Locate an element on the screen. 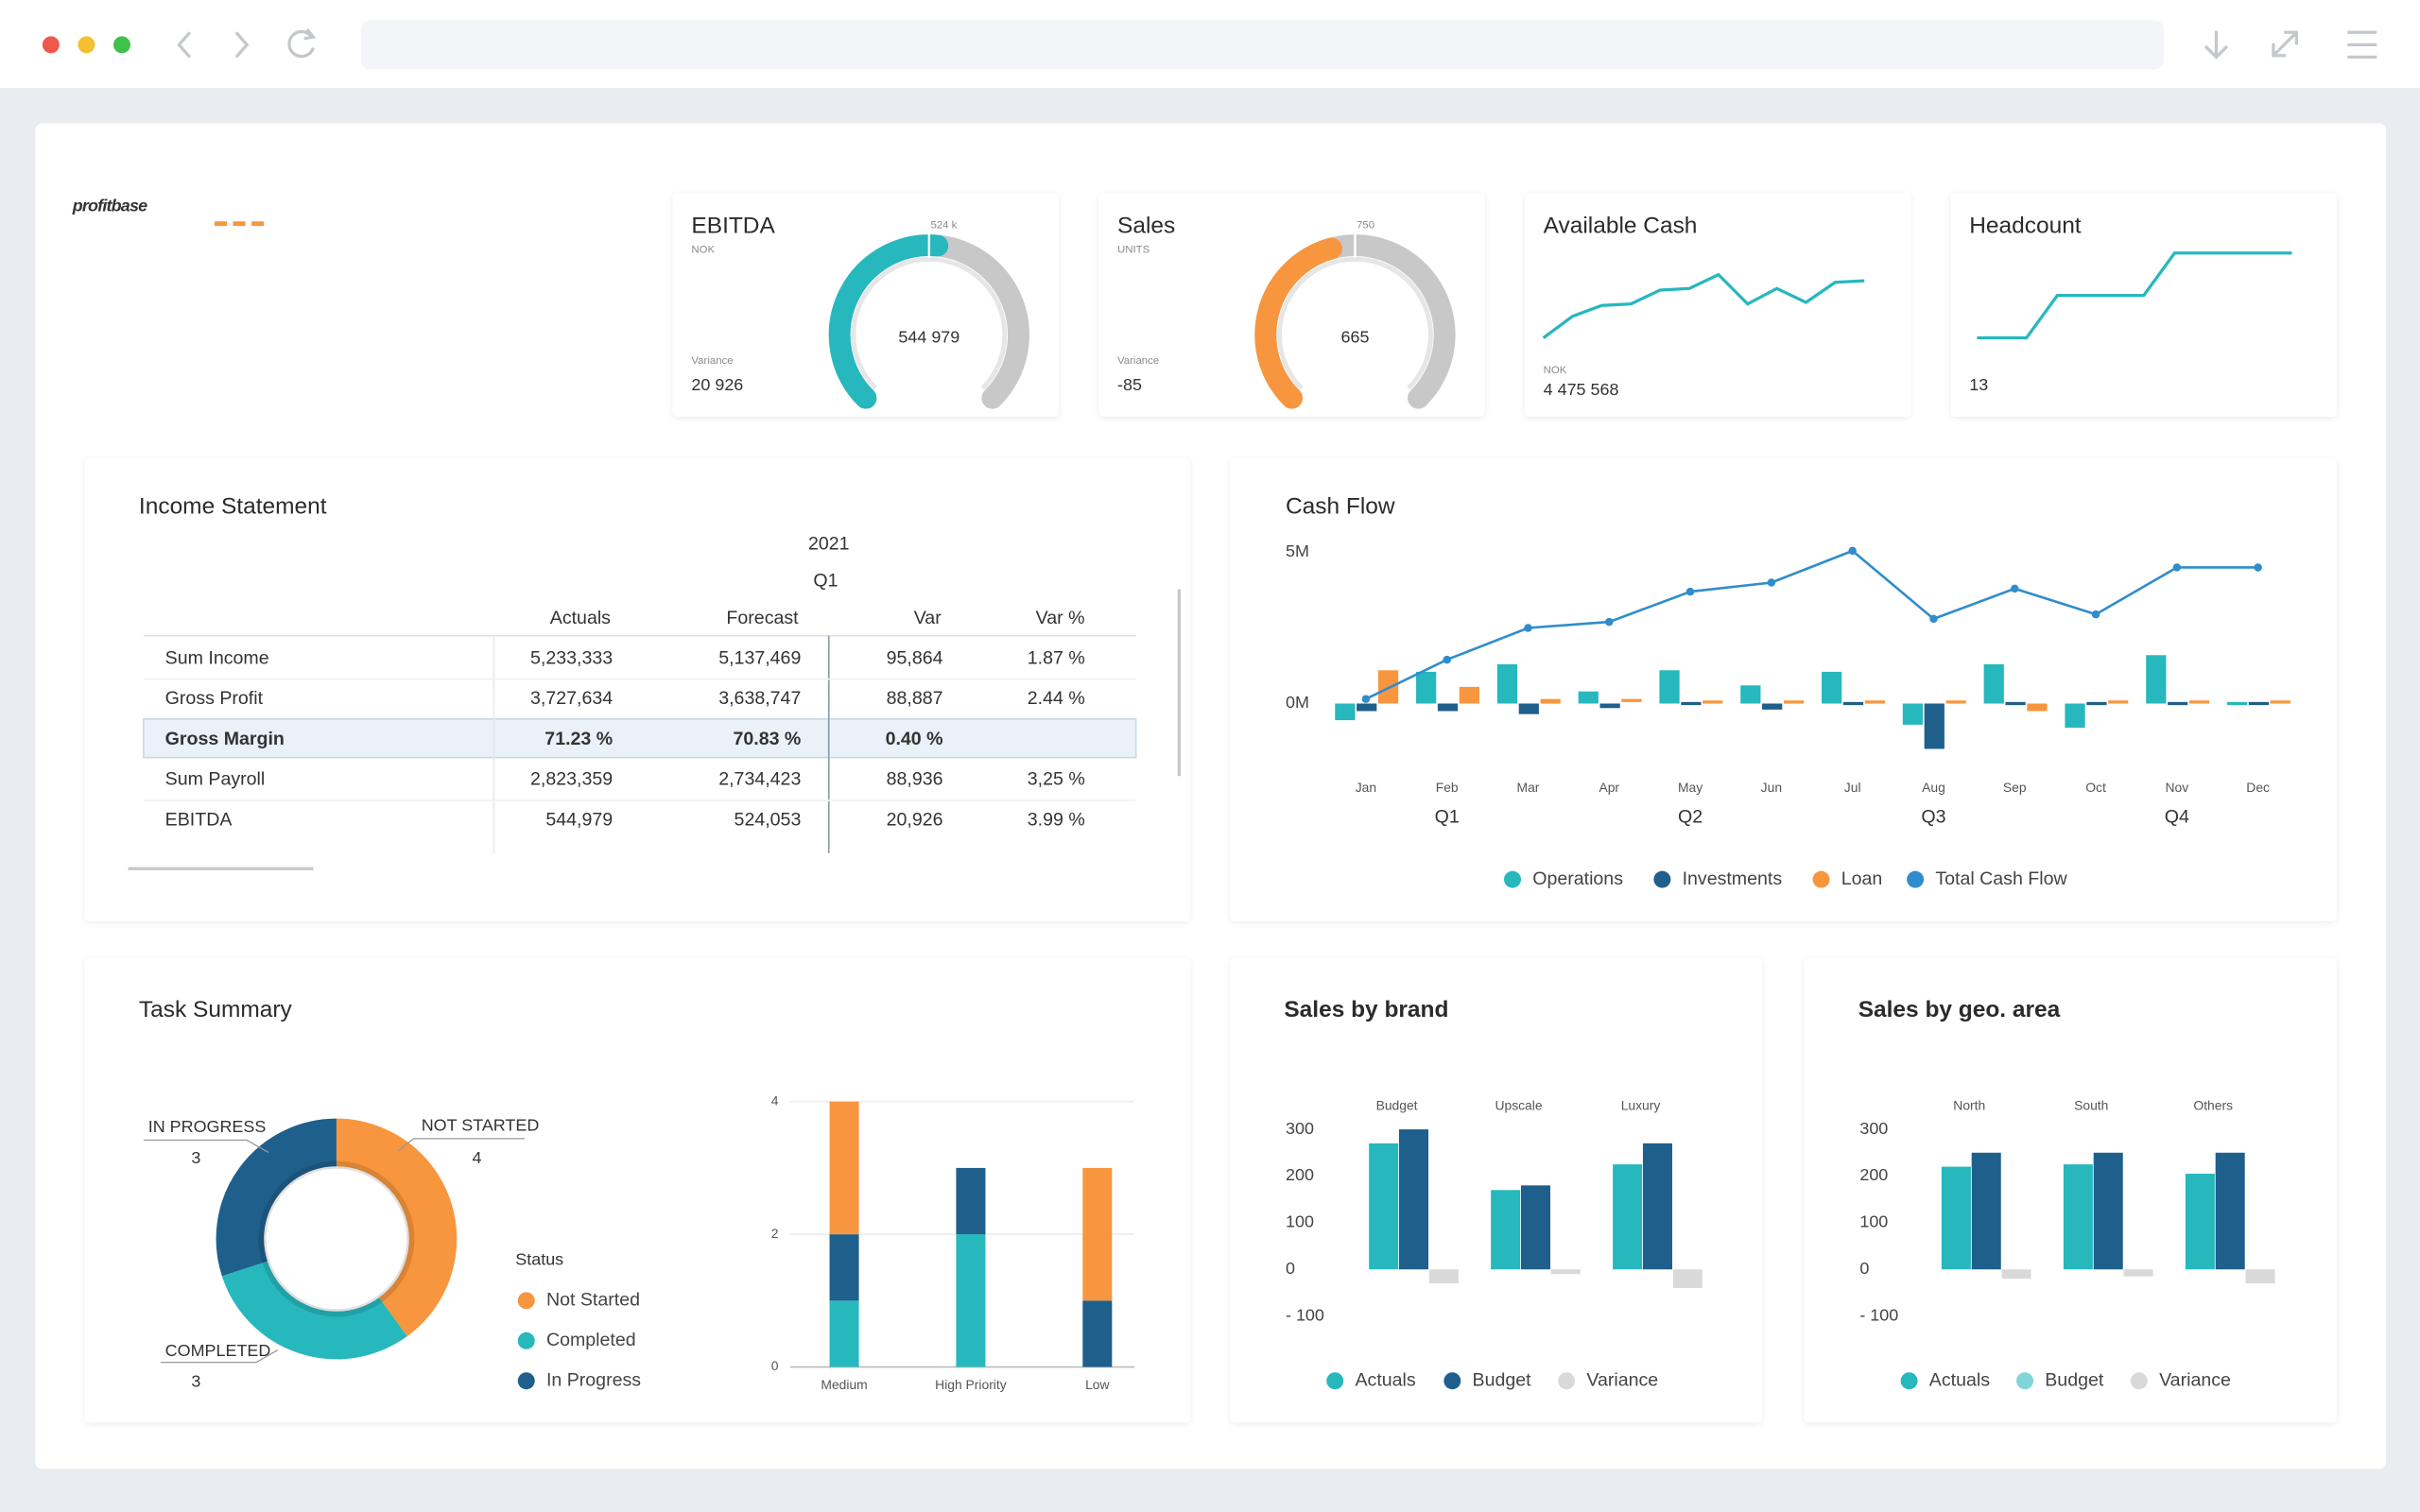 Image resolution: width=2420 pixels, height=1512 pixels. fullscreen-button is located at coordinates (2285, 44).